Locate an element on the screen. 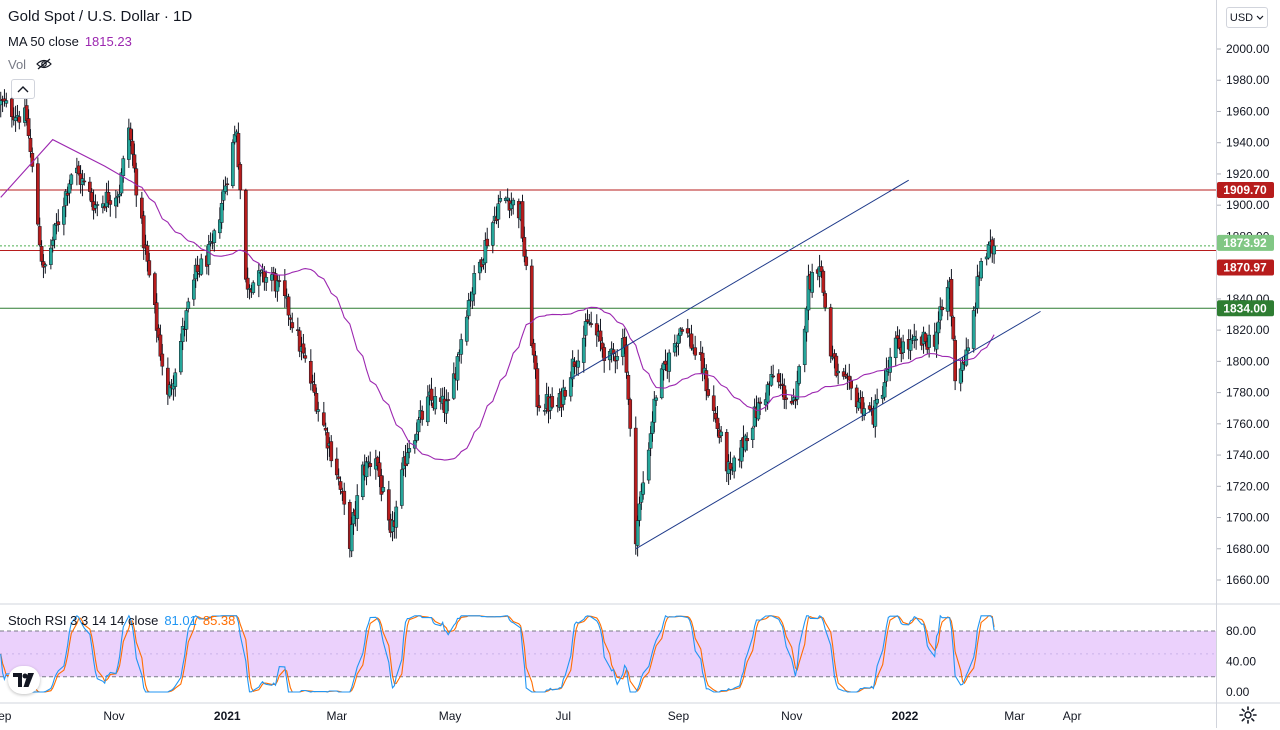  level-price-tag is located at coordinates (1245, 190).